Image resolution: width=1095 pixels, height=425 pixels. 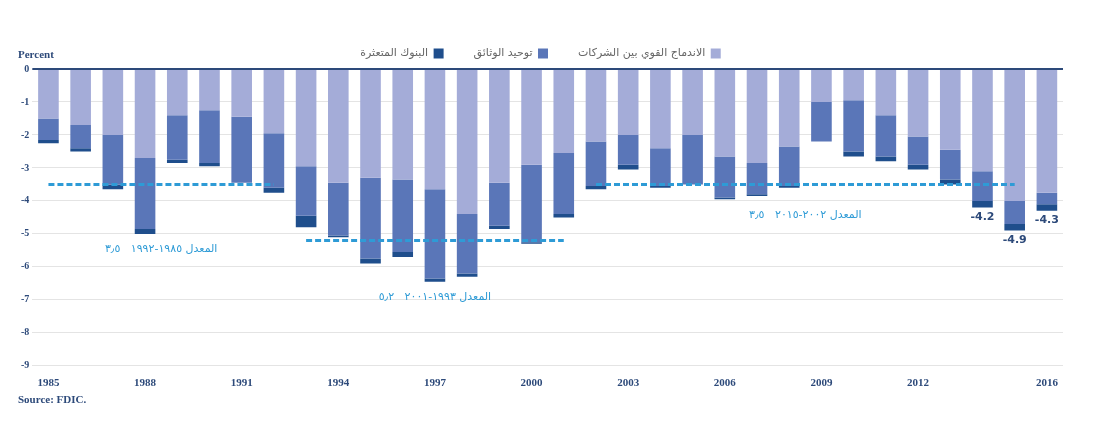 What do you see at coordinates (725, 382) in the screenshot?
I see `x-tick-label: 2006` at bounding box center [725, 382].